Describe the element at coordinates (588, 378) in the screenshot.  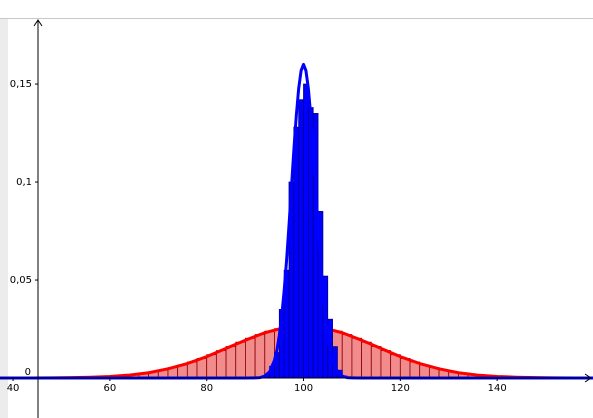
I see `x-axis-arrow` at that location.